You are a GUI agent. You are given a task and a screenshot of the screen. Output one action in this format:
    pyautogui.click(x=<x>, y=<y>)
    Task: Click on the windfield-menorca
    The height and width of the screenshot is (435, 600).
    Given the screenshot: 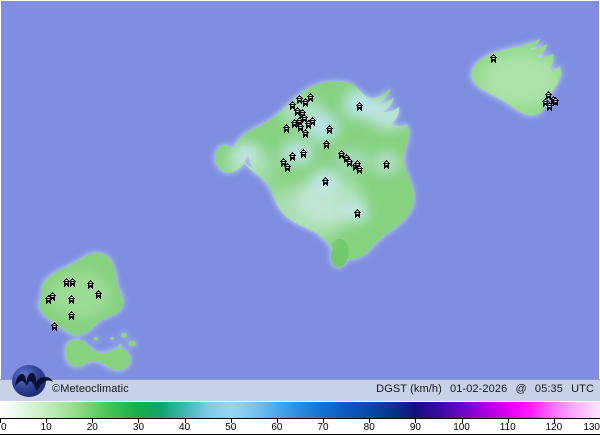 What is the action you would take?
    pyautogui.click(x=520, y=80)
    